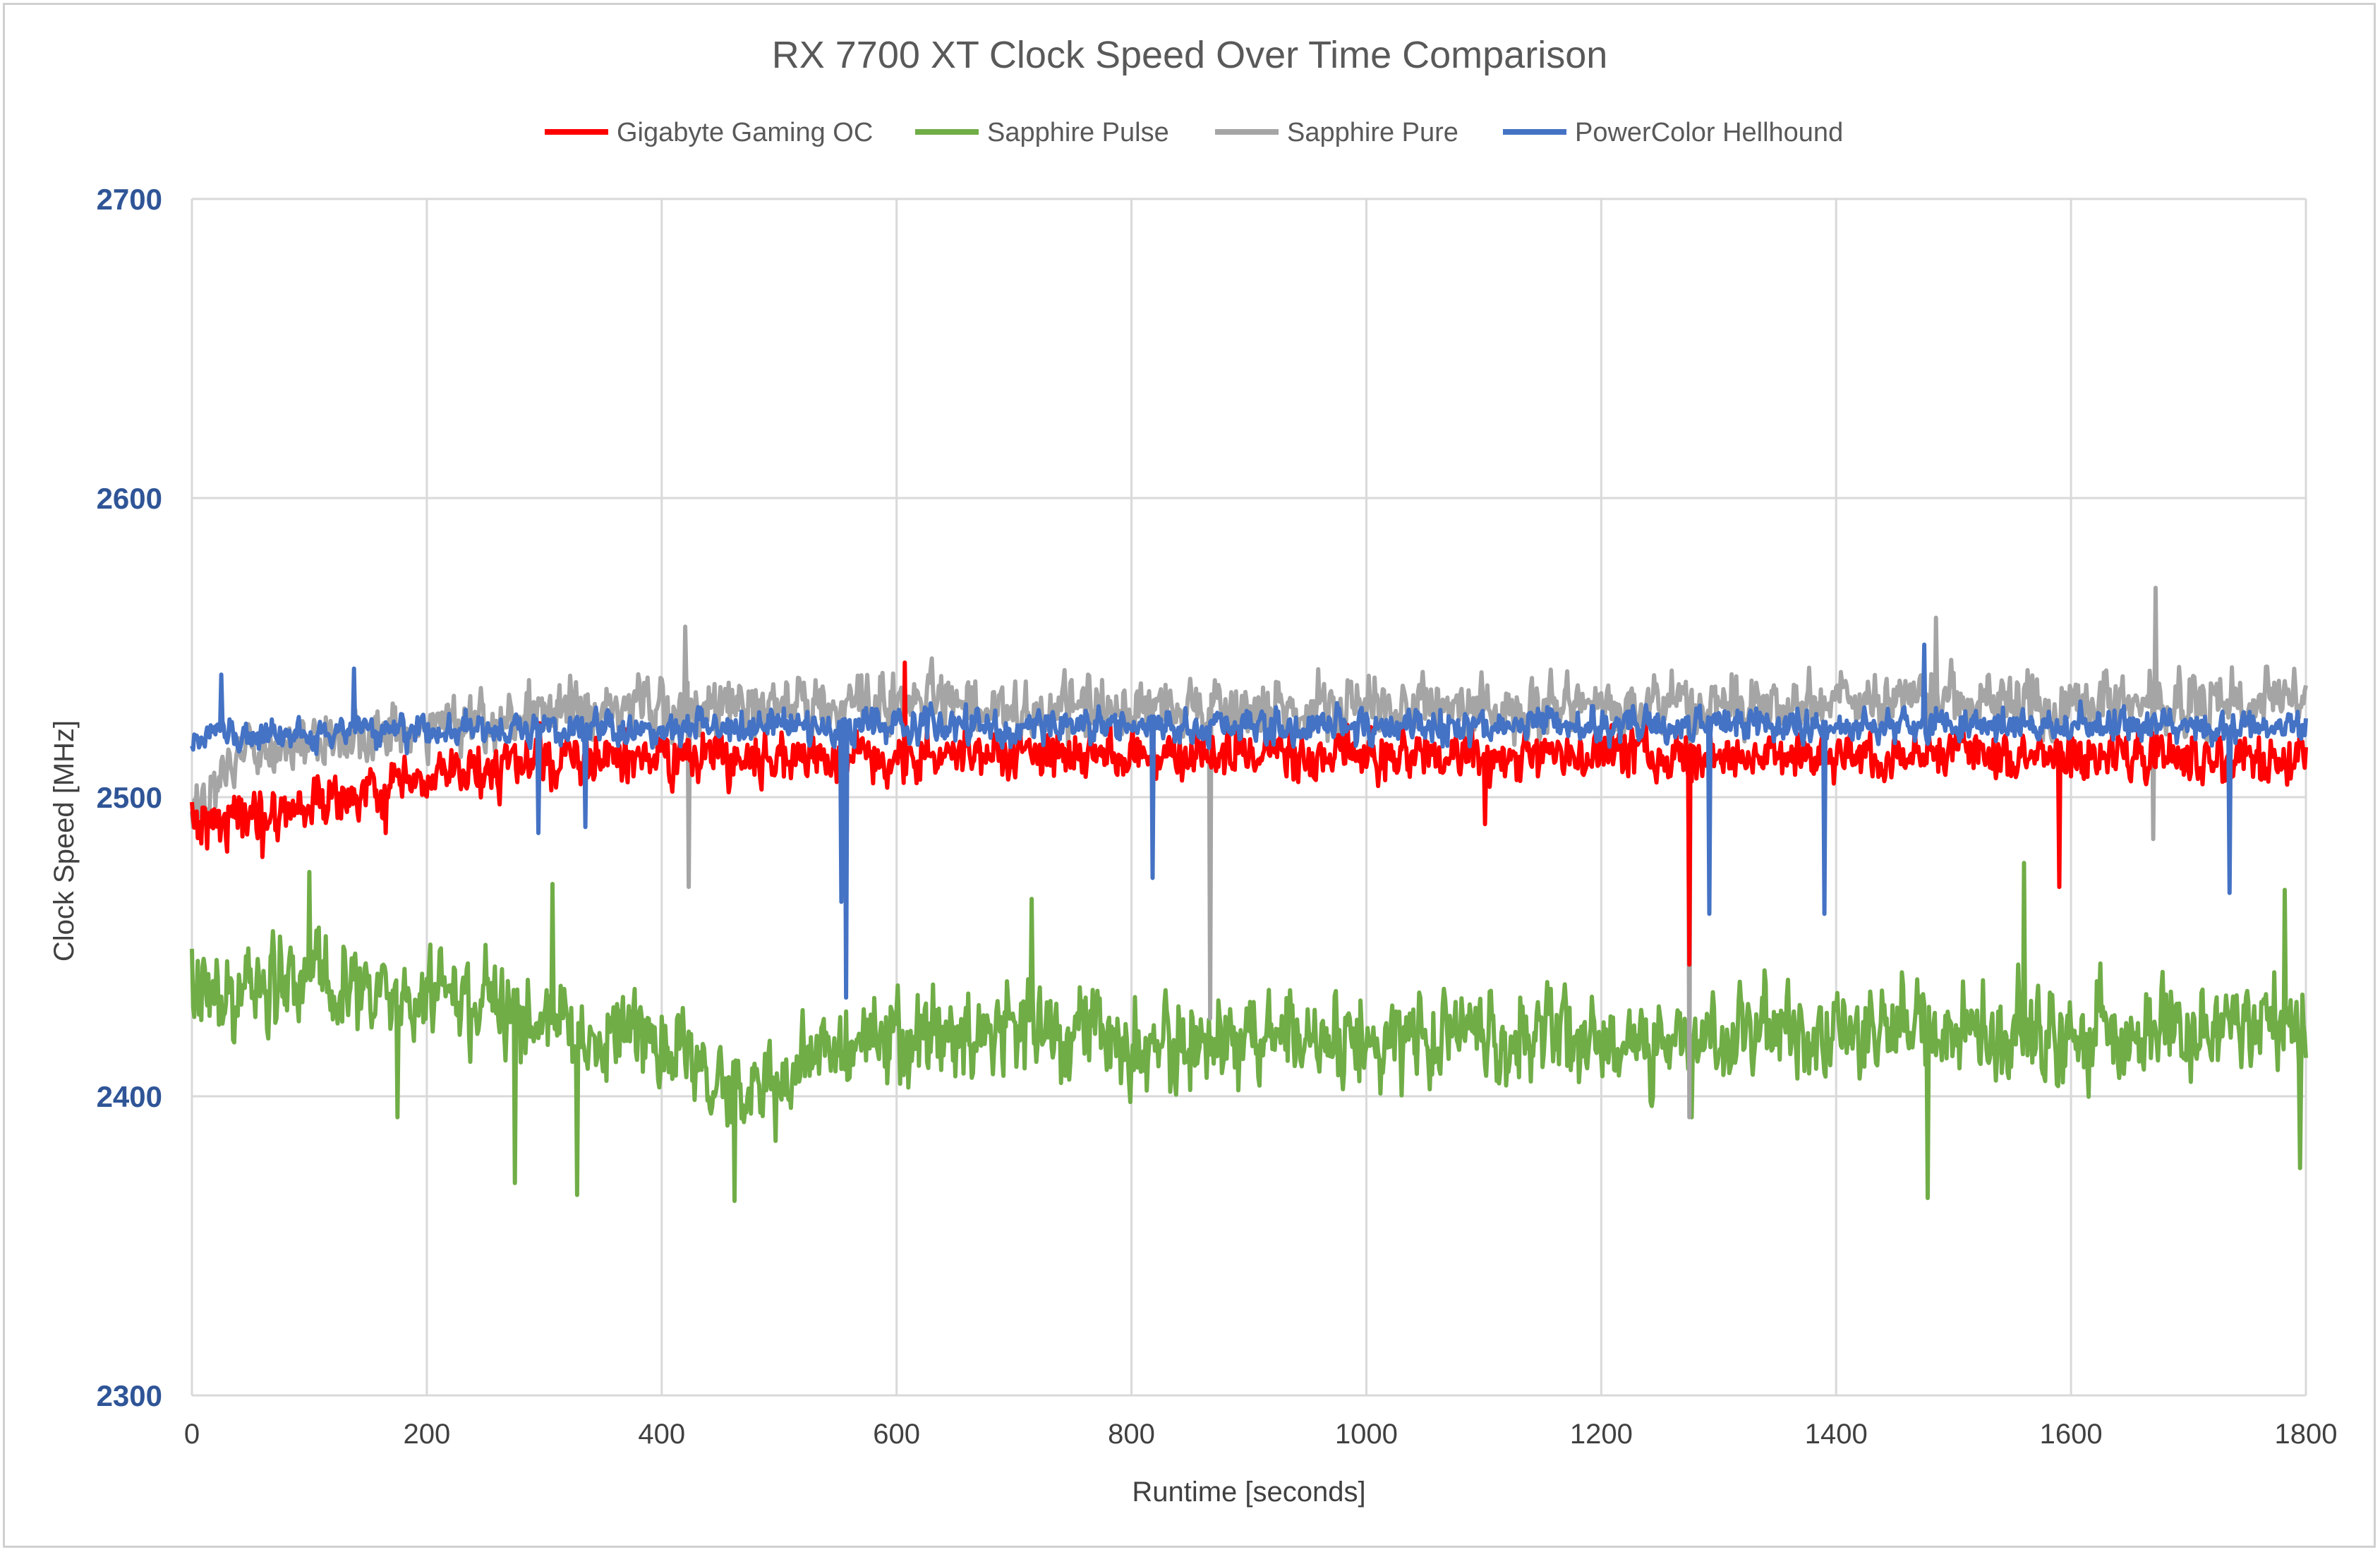 The width and height of the screenshot is (2380, 1552). What do you see at coordinates (129, 199) in the screenshot?
I see `y-tick-label: 2700` at bounding box center [129, 199].